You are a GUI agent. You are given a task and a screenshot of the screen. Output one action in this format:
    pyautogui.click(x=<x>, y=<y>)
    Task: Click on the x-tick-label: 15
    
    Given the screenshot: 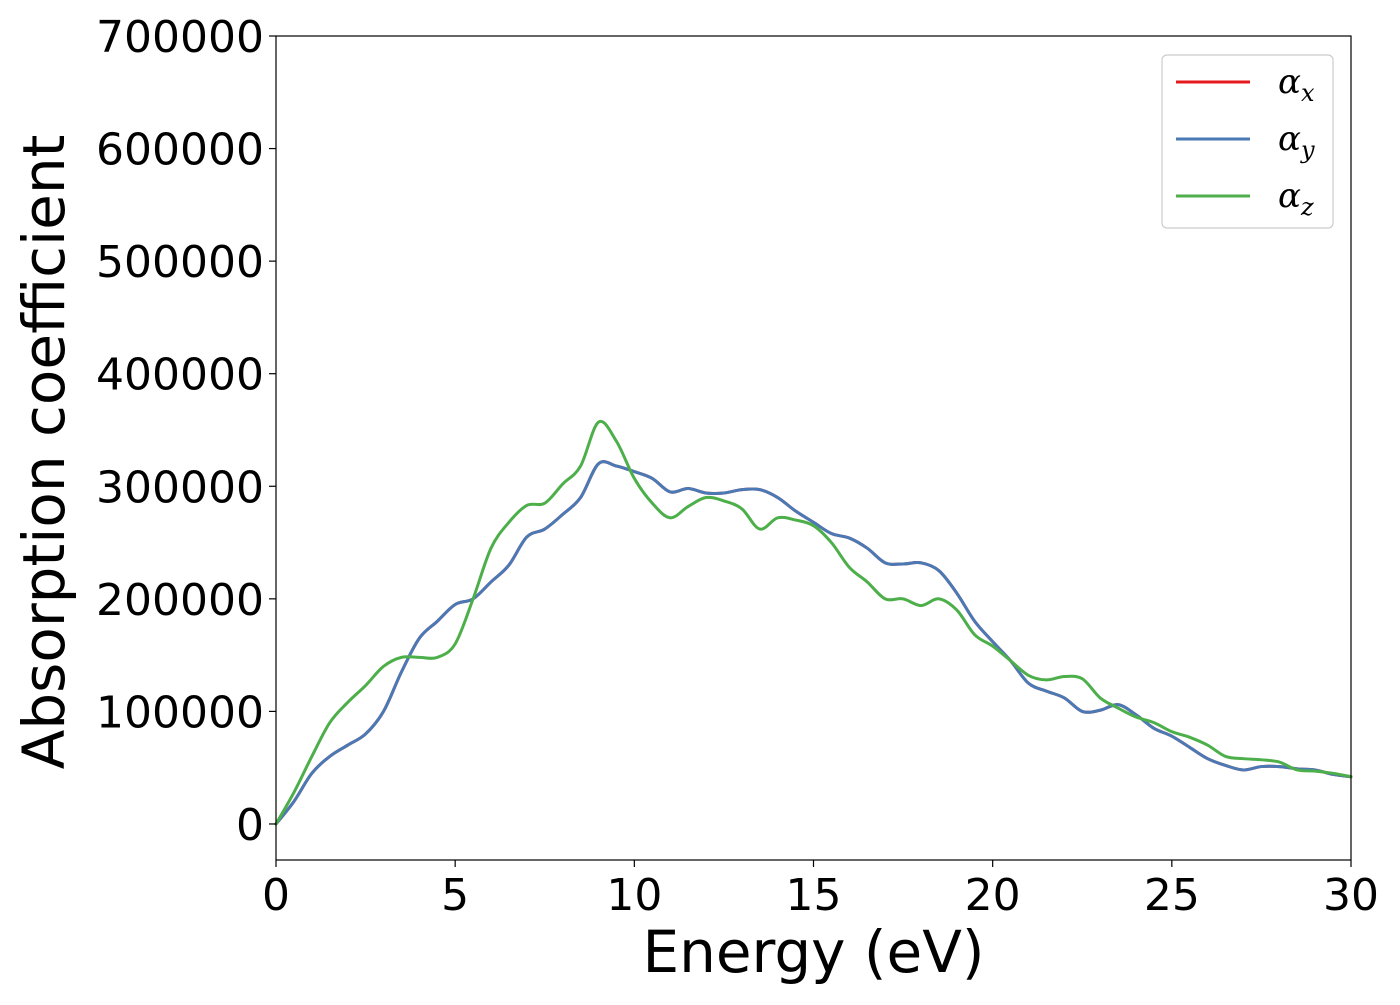 What is the action you would take?
    pyautogui.click(x=814, y=895)
    